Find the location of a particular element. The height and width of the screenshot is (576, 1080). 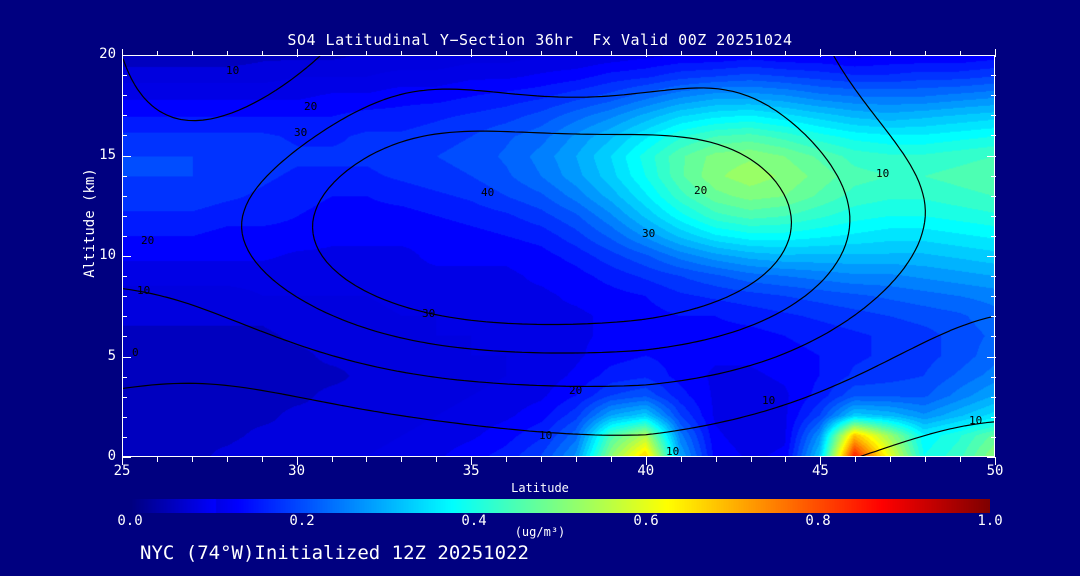

x-axis-title: Latitude is located at coordinates (540, 488).